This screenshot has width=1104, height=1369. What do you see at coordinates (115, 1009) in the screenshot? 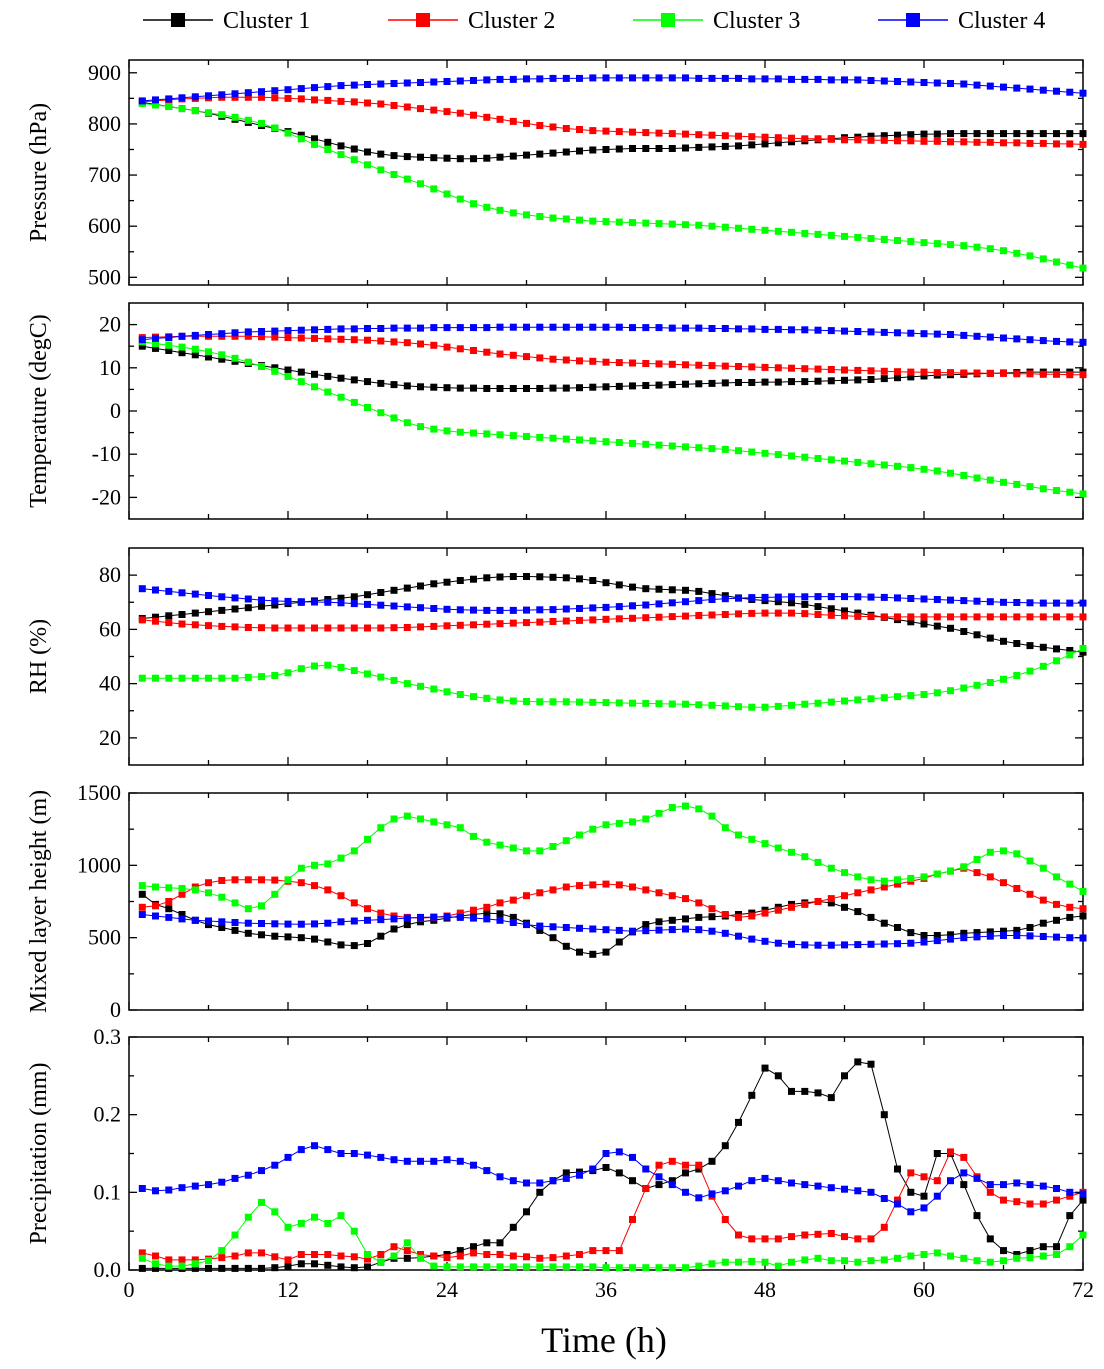
I see `y-tick-label: 0` at bounding box center [115, 1009].